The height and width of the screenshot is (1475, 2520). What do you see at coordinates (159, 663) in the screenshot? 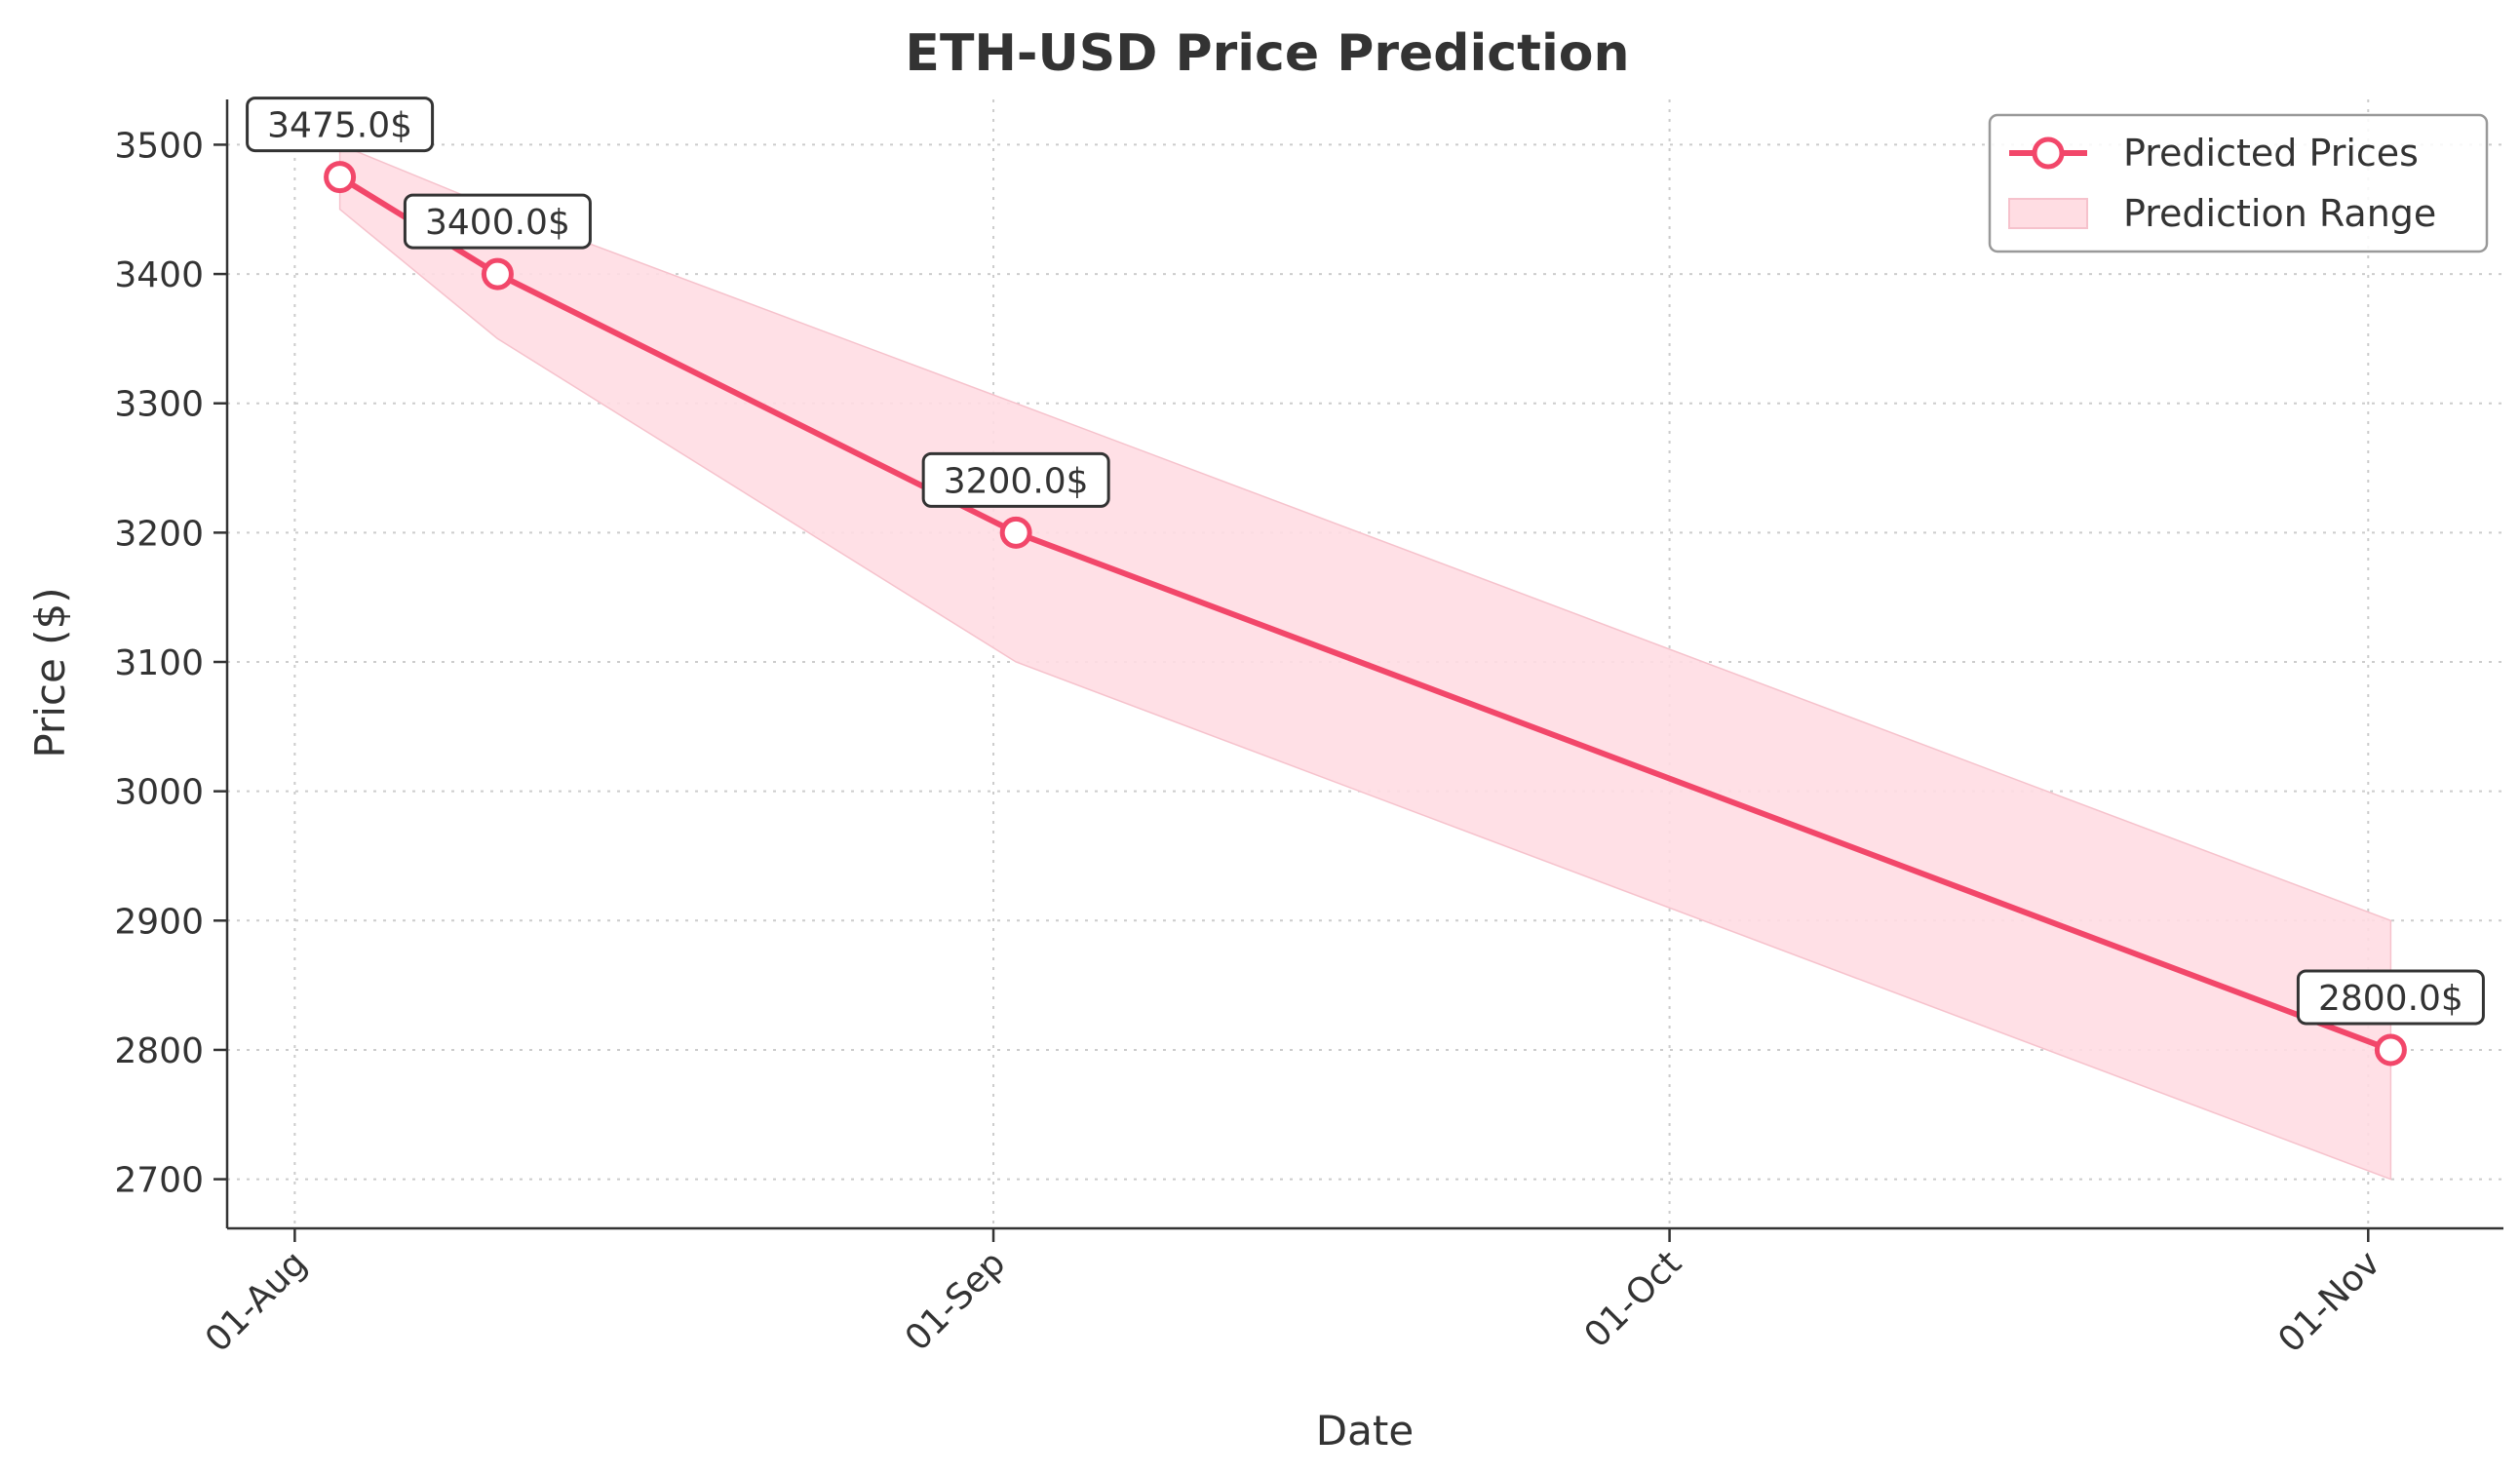
I see `y-tick-label: 3100` at bounding box center [159, 663].